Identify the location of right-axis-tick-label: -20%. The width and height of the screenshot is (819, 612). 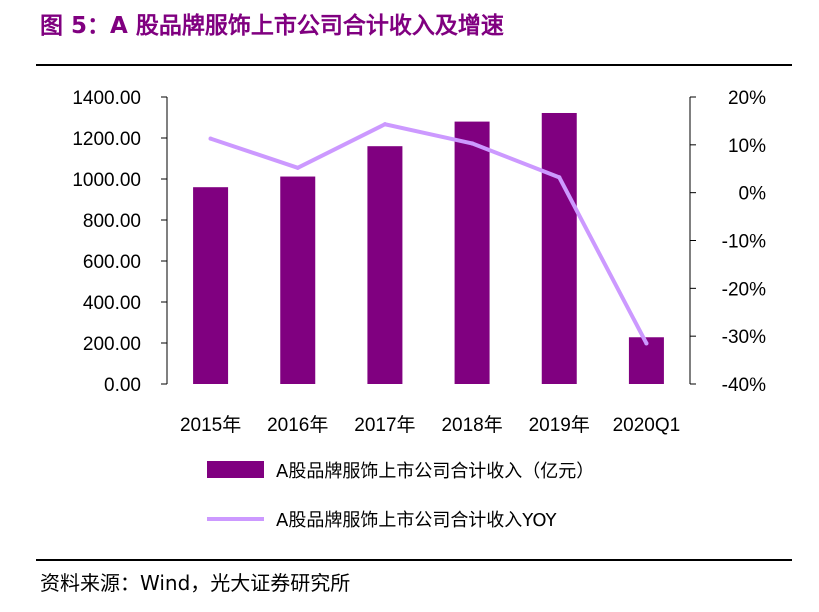
(744, 289).